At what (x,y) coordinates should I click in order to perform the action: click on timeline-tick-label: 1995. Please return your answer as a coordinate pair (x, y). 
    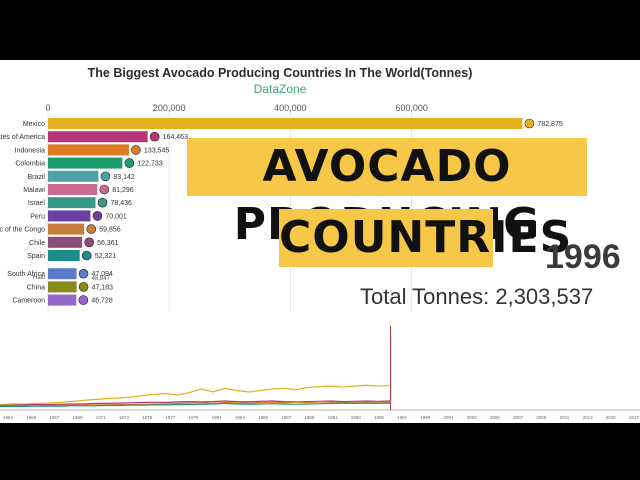
    Looking at the image, I should click on (379, 417).